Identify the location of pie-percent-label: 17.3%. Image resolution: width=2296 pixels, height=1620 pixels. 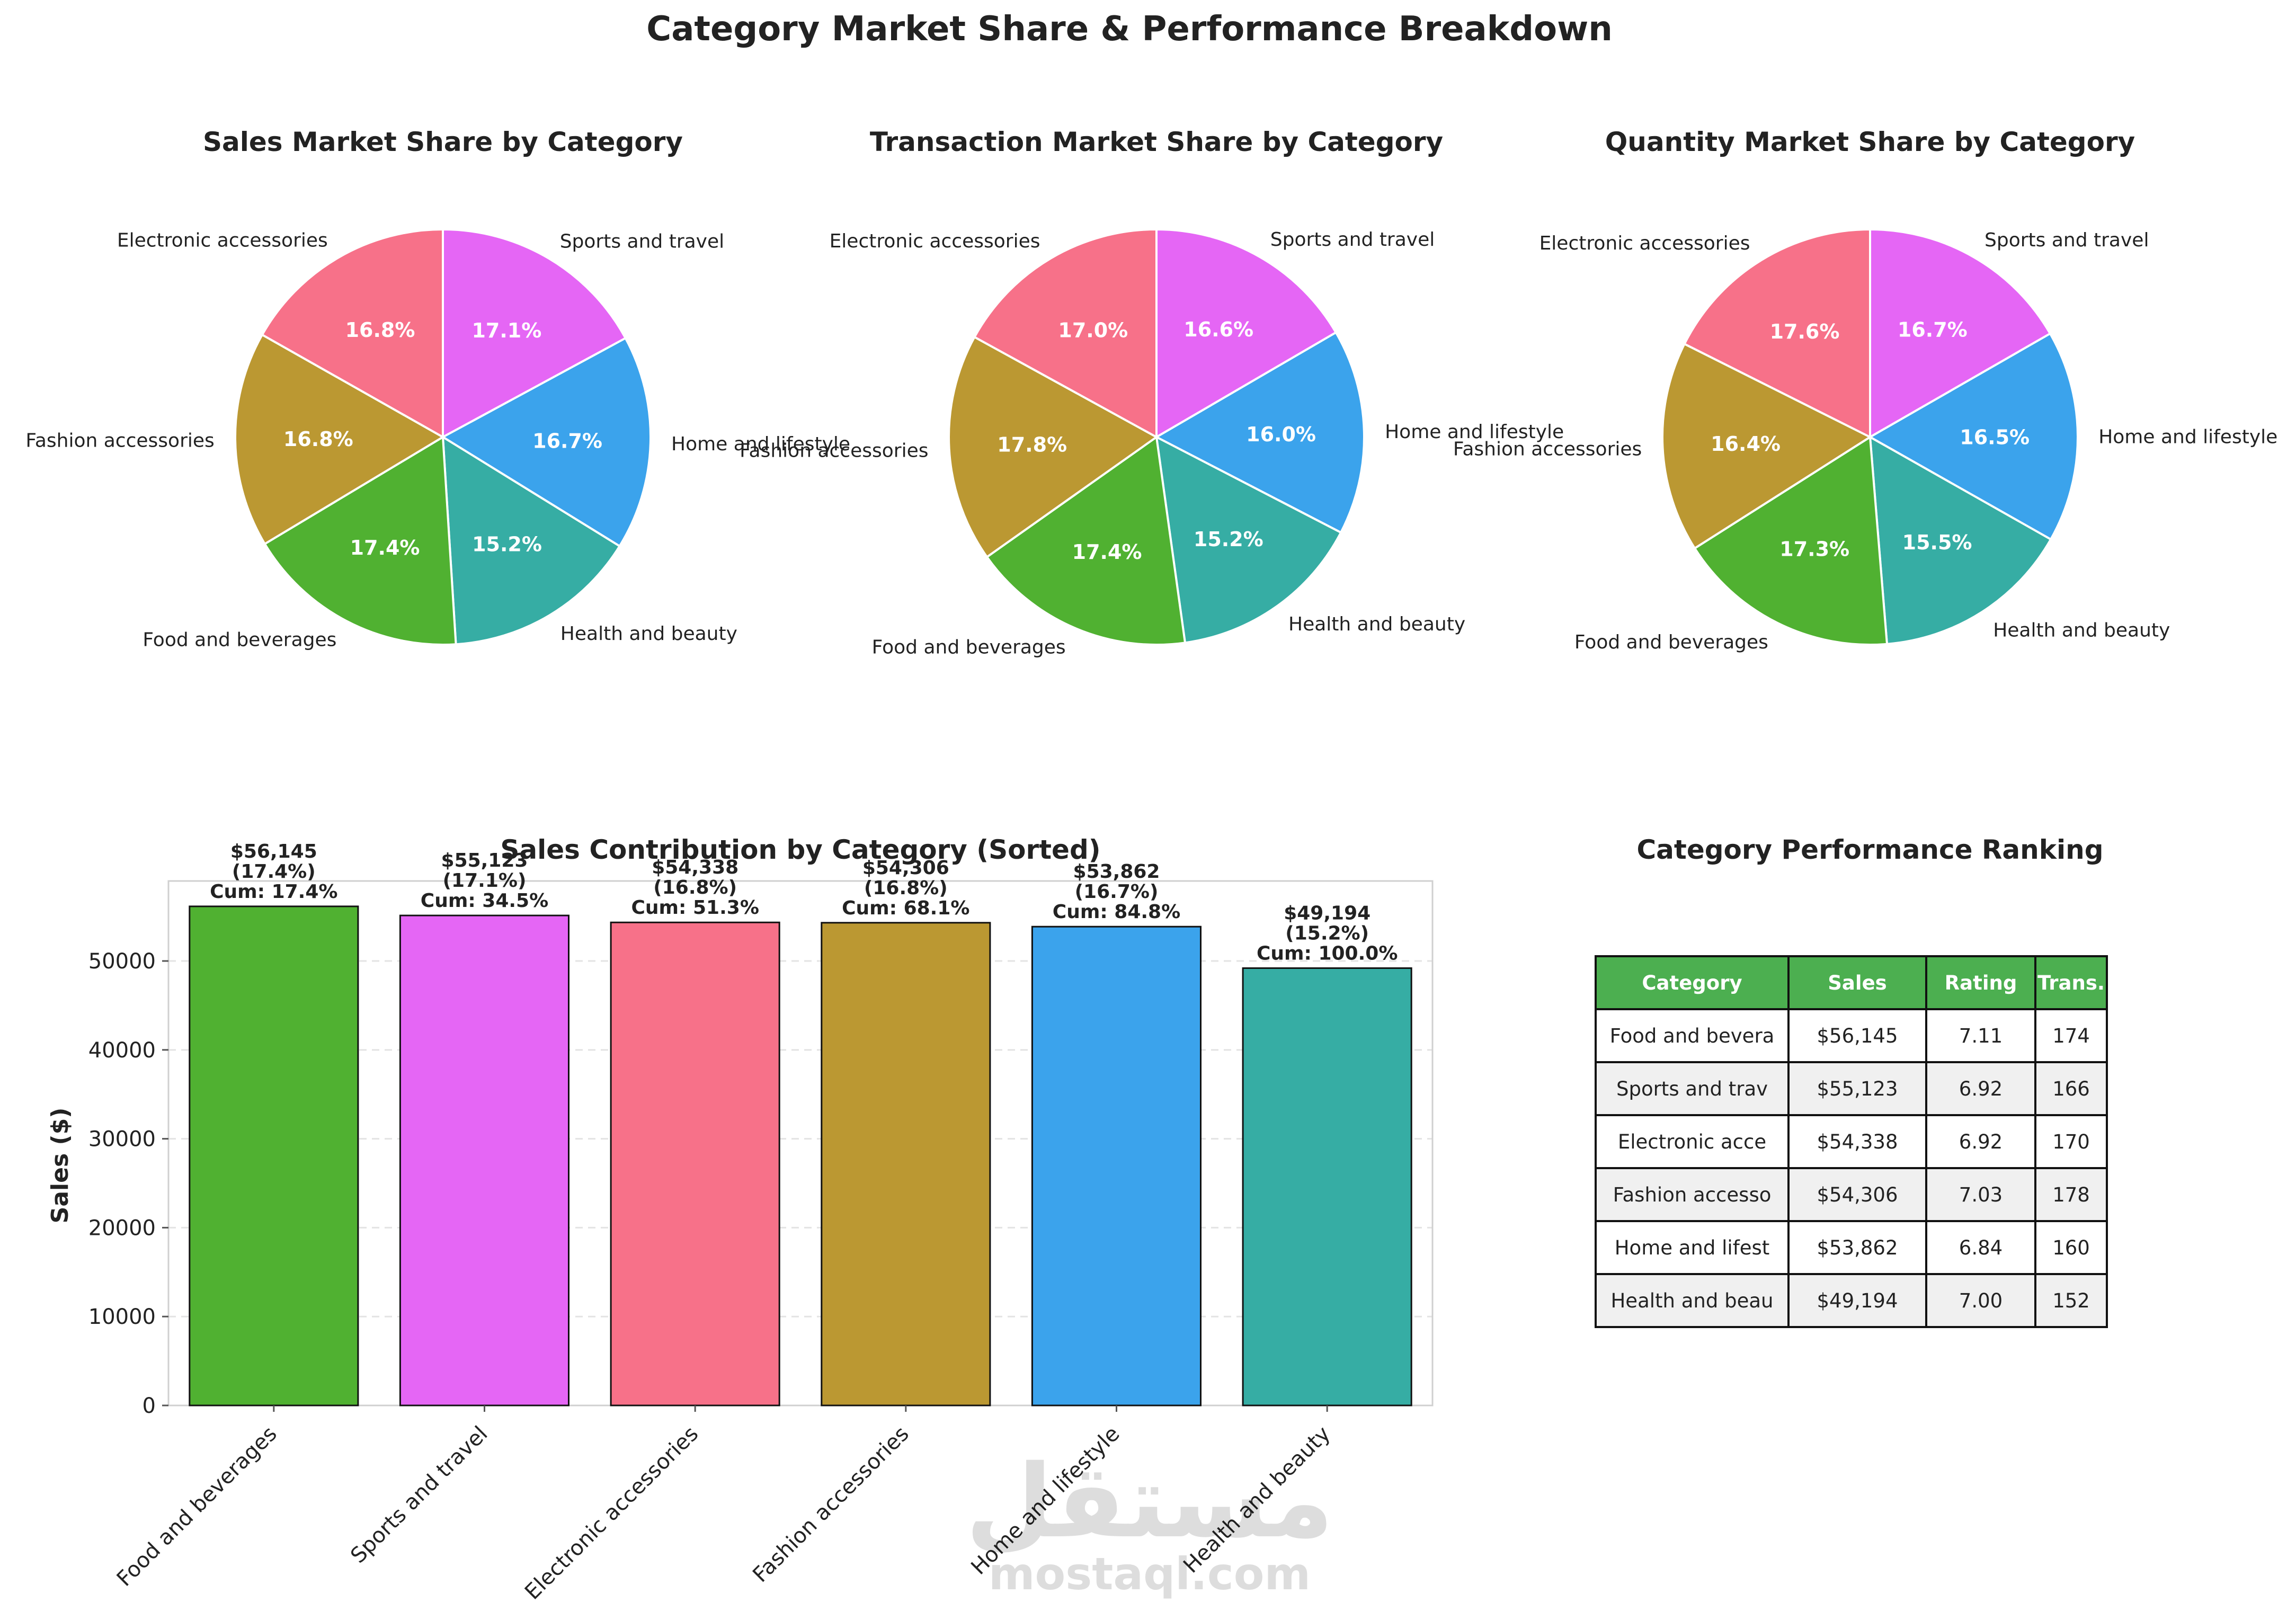
(1814, 549).